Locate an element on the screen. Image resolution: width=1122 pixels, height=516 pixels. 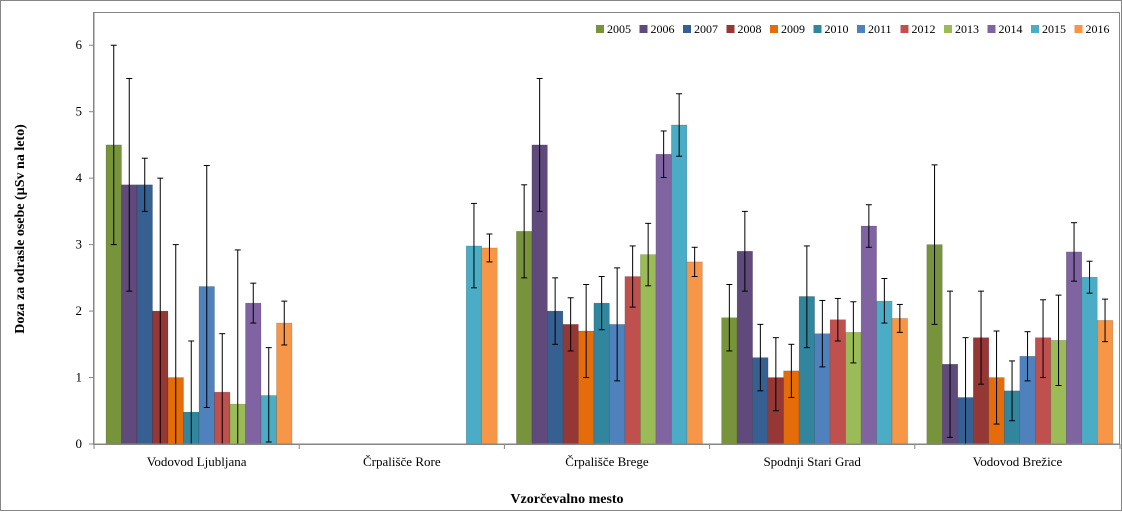
legend-label: 2009 is located at coordinates (793, 29).